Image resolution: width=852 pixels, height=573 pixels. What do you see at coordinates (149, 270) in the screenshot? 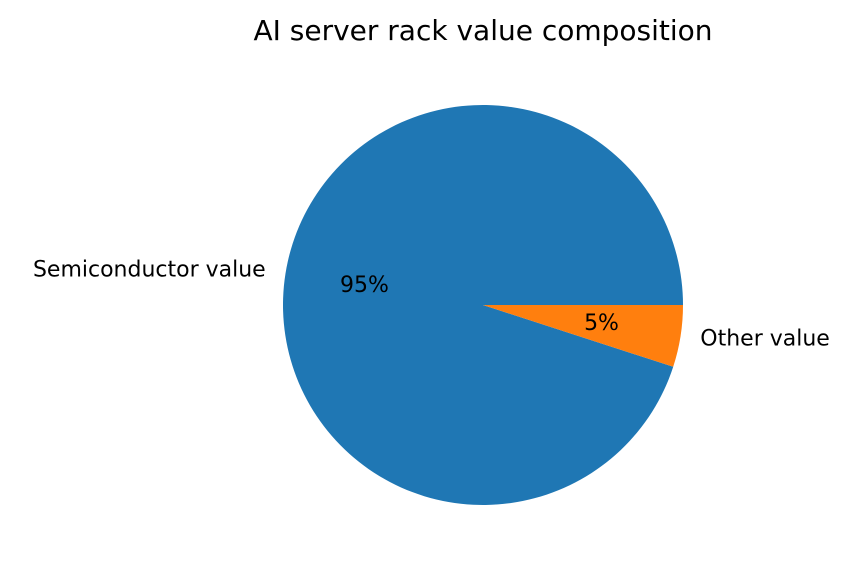
I see `slice-label: Semiconductor value` at bounding box center [149, 270].